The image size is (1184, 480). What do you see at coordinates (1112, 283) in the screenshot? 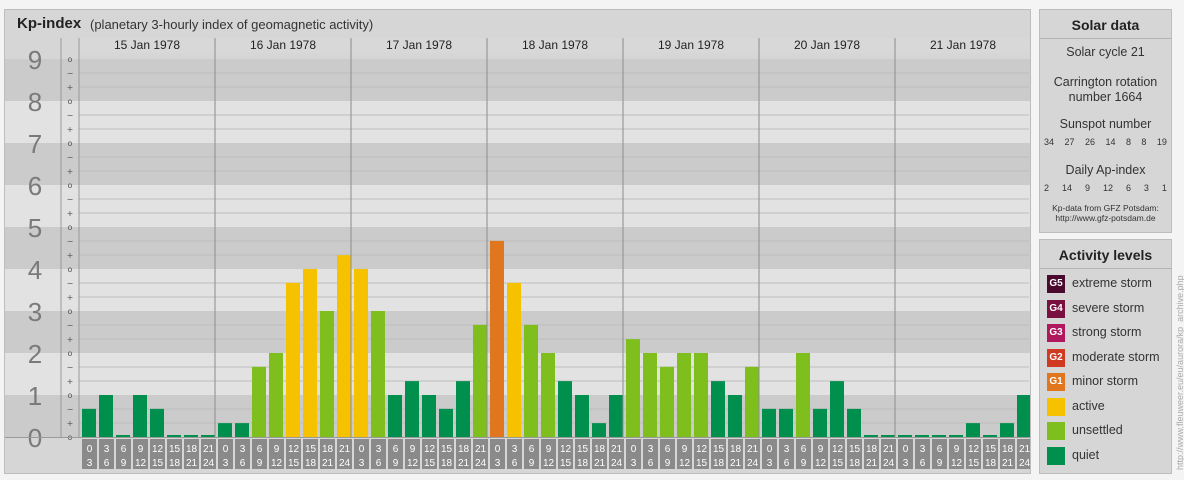
I see `legend-label: extreme storm` at bounding box center [1112, 283].